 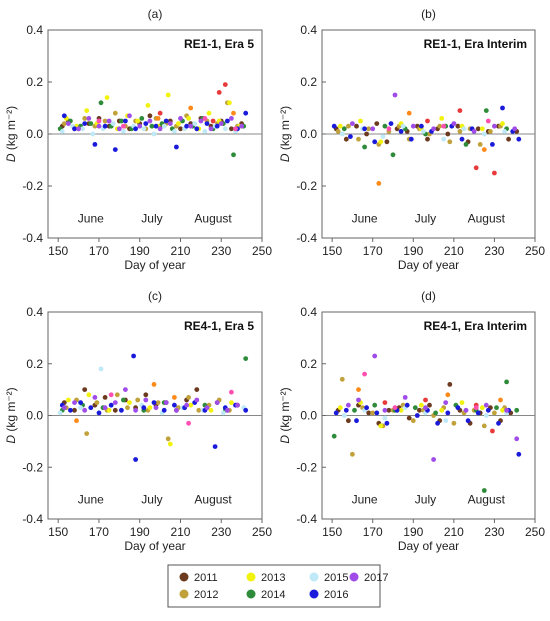 I want to click on data-point-other3, so click(x=123, y=126).